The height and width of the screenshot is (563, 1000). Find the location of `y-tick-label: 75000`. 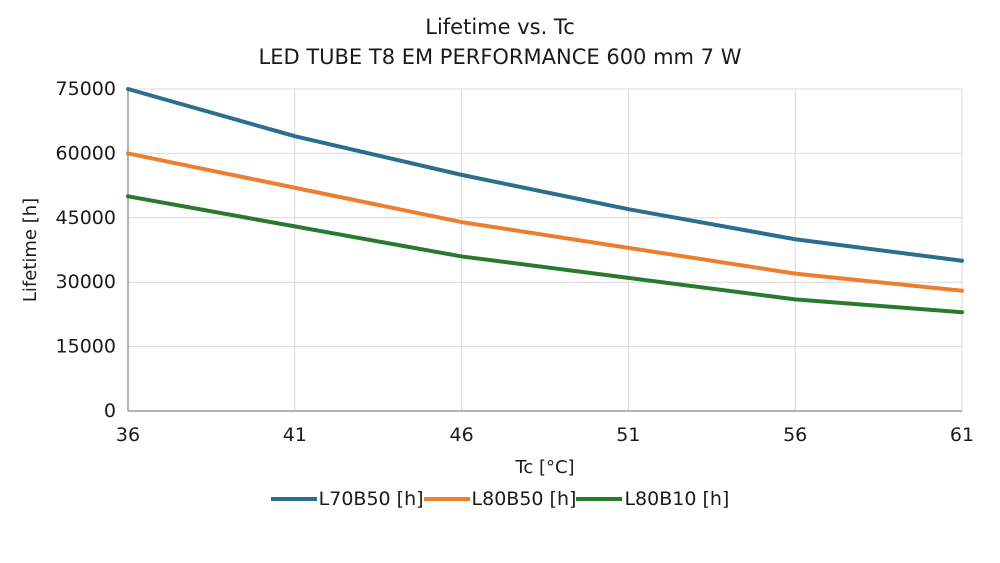

y-tick-label: 75000 is located at coordinates (86, 89).